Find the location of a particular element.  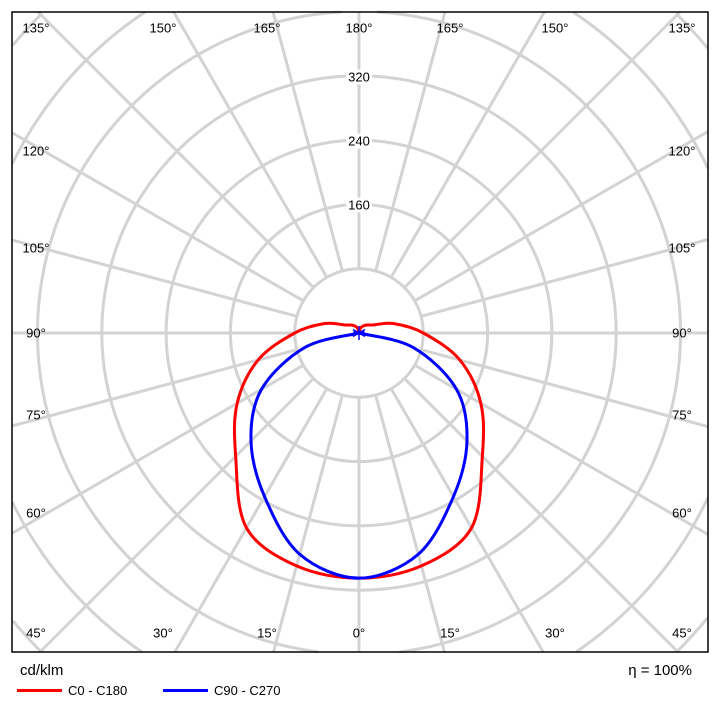

center-star-icon is located at coordinates (359, 333).